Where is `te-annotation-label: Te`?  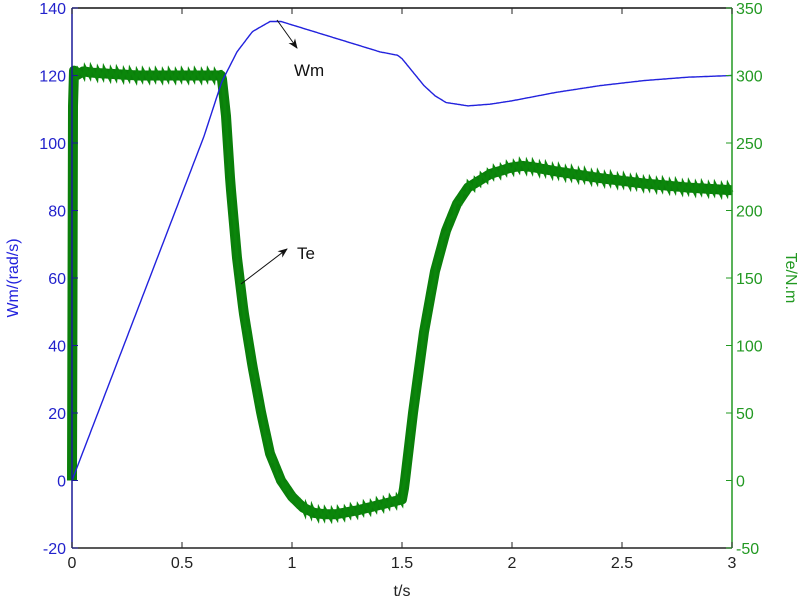
te-annotation-label: Te is located at coordinates (306, 253).